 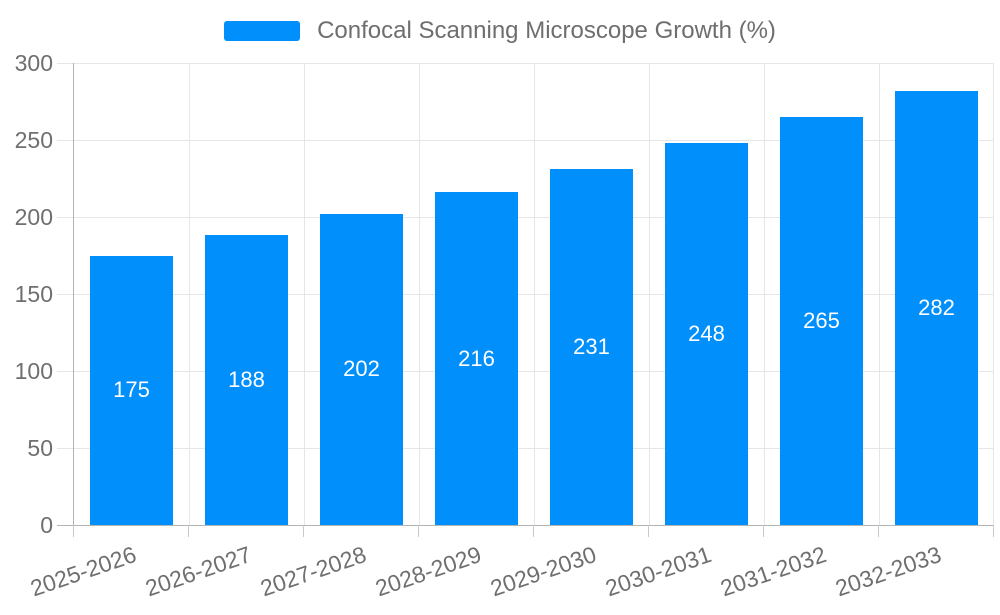 I want to click on bar: 175, so click(x=131, y=390).